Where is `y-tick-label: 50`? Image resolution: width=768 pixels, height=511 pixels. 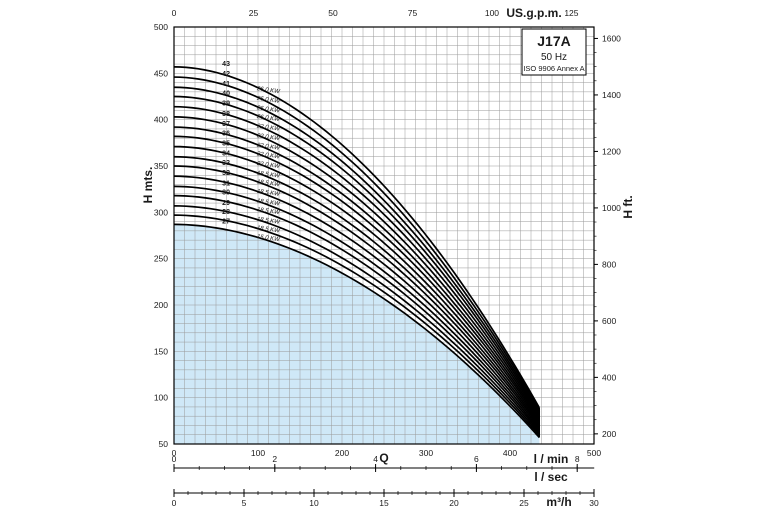 y-tick-label: 50 is located at coordinates (164, 444).